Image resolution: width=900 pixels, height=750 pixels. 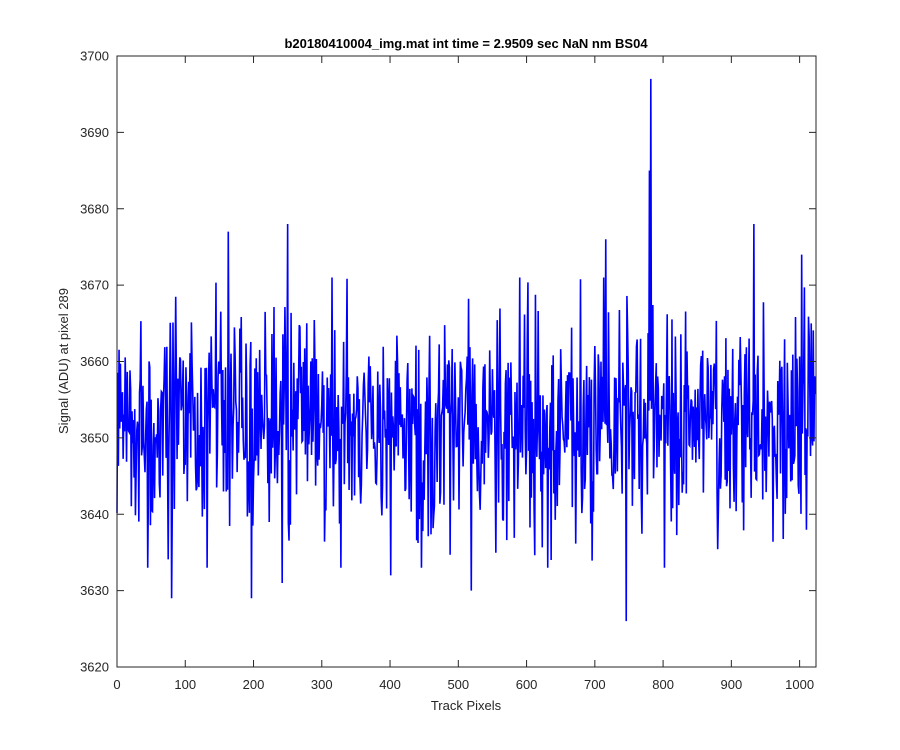 I want to click on y-tick-label: 3660, so click(x=94, y=361).